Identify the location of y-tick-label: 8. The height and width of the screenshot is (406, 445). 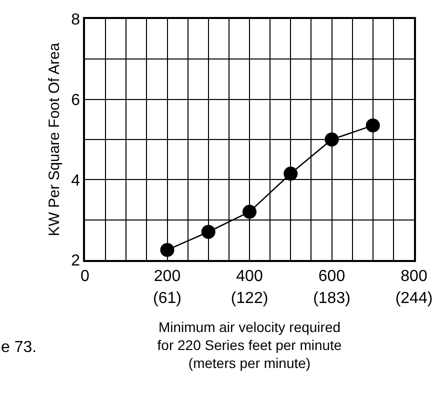
(75, 20).